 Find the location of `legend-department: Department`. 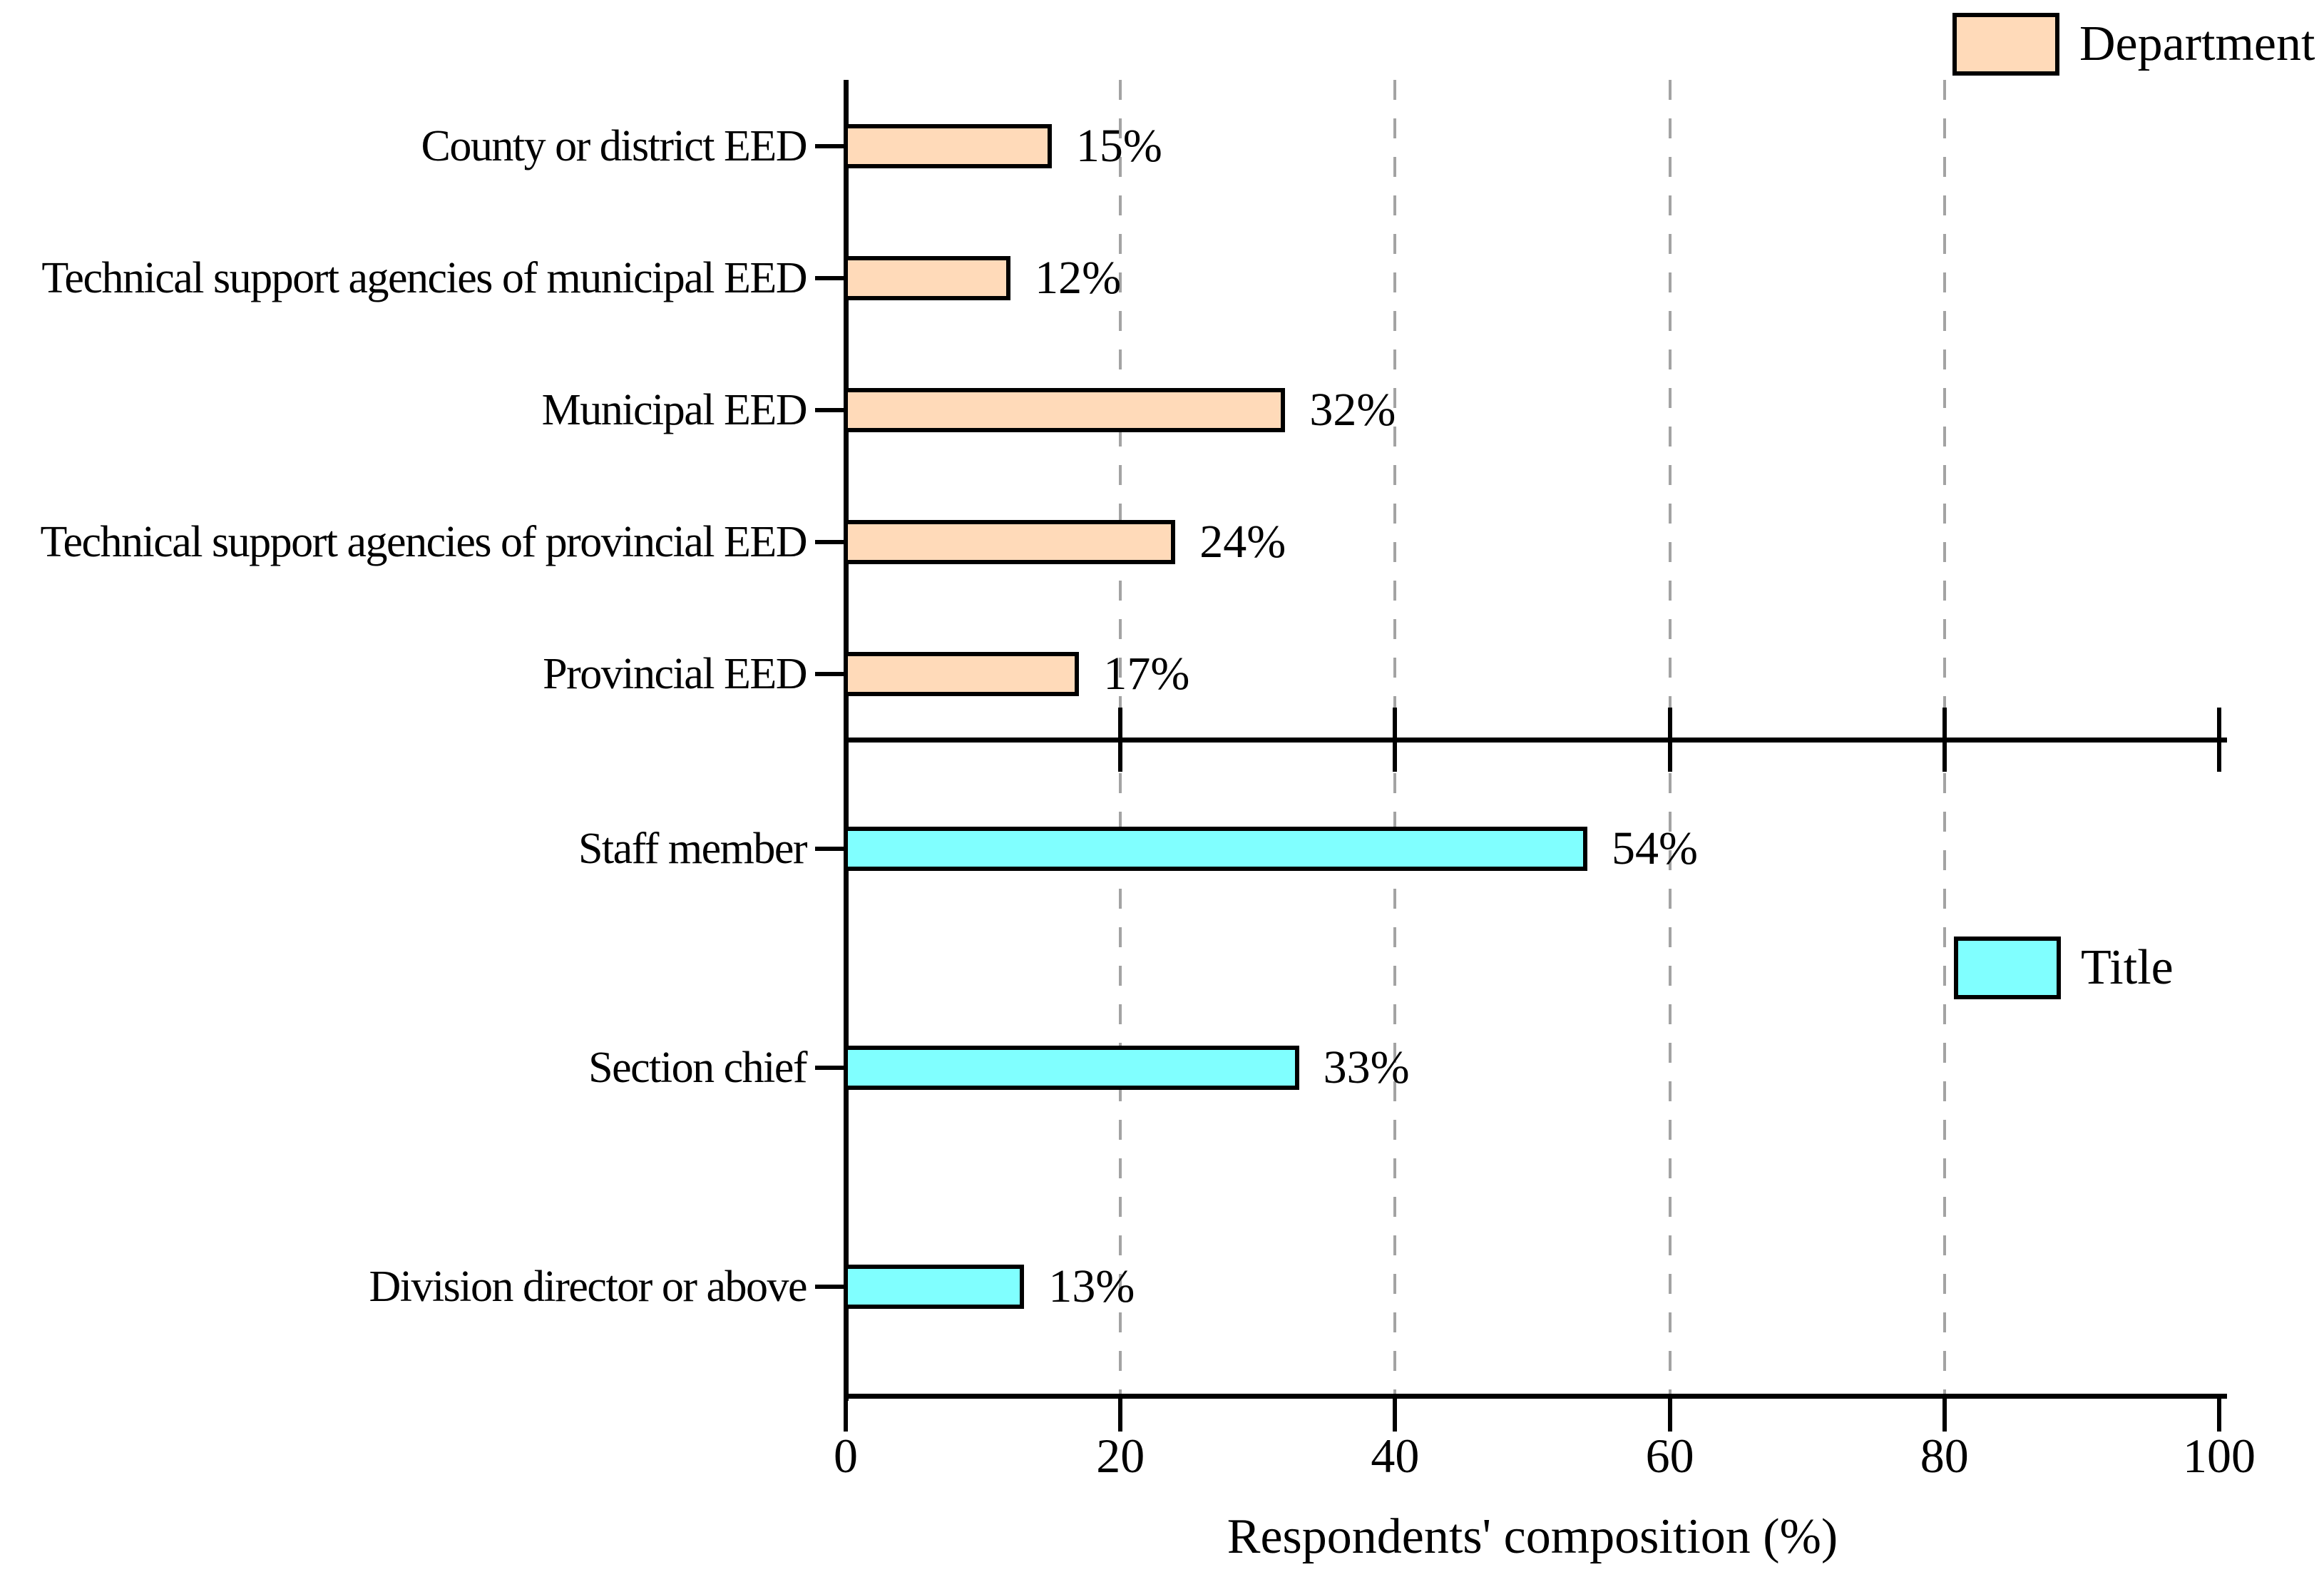

legend-department: Department is located at coordinates (2133, 44).